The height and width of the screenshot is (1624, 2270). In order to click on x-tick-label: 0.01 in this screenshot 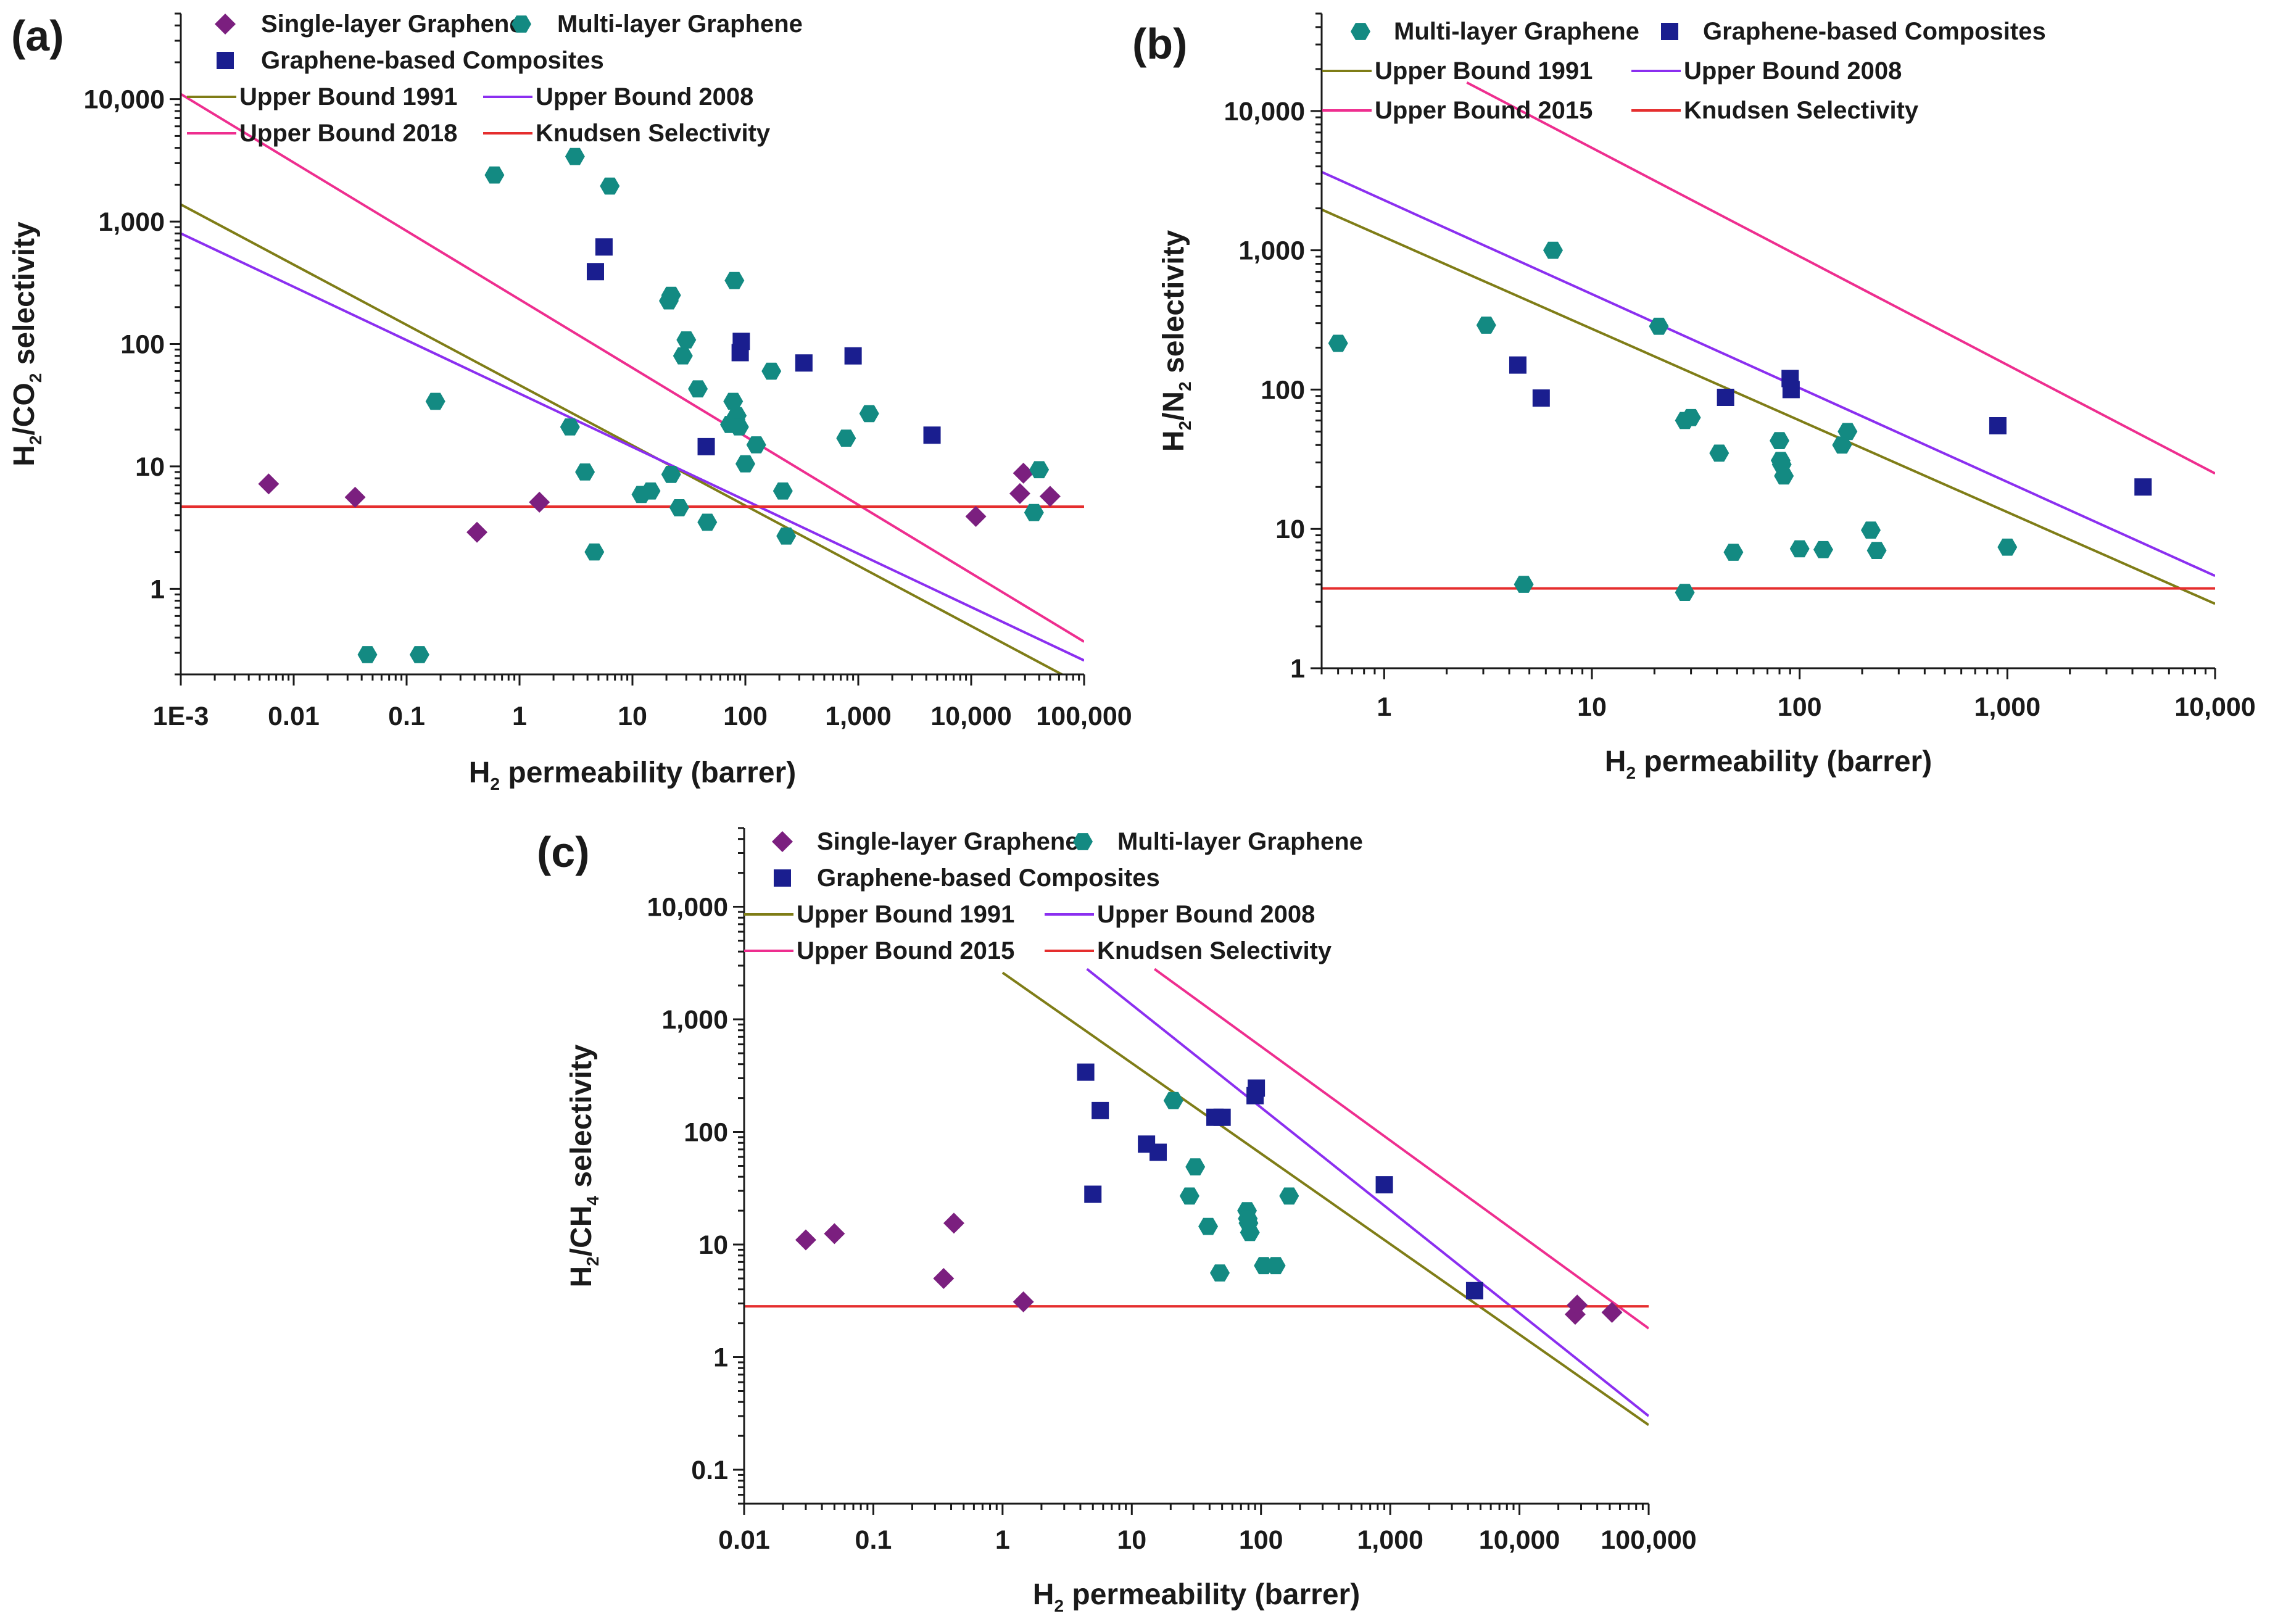, I will do `click(294, 716)`.